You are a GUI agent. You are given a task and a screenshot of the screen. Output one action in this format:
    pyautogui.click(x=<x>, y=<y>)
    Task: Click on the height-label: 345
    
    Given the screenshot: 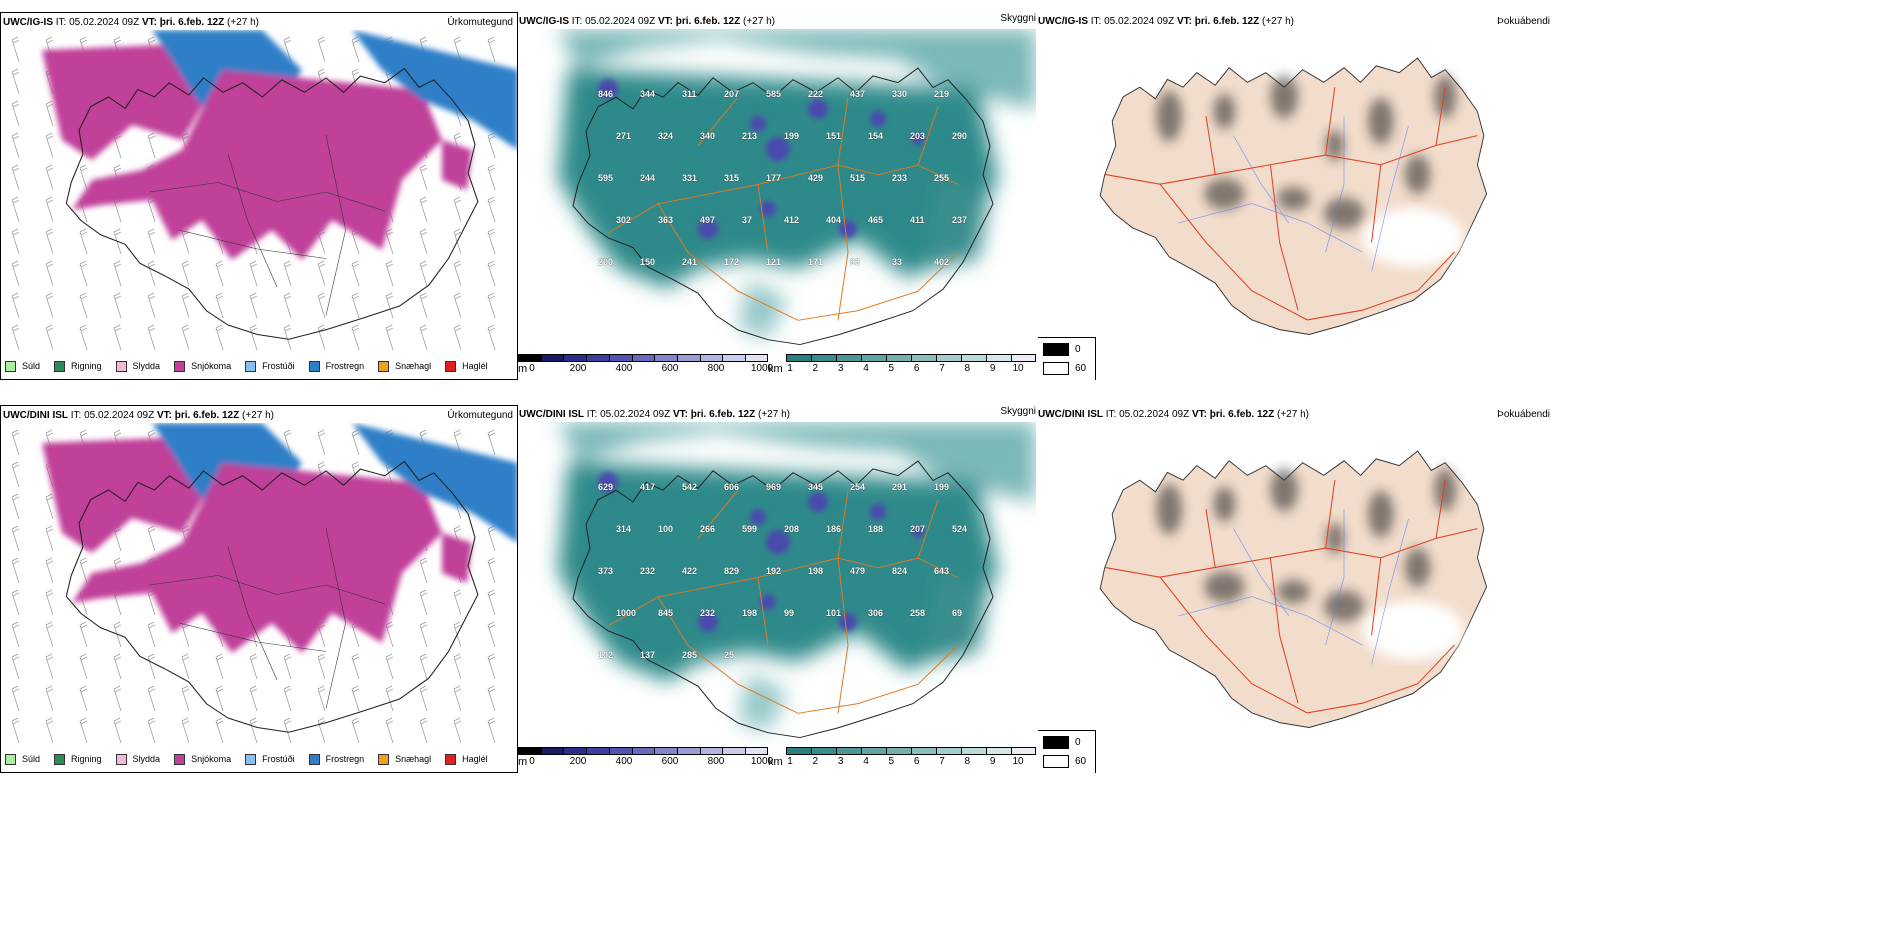 What is the action you would take?
    pyautogui.click(x=816, y=487)
    